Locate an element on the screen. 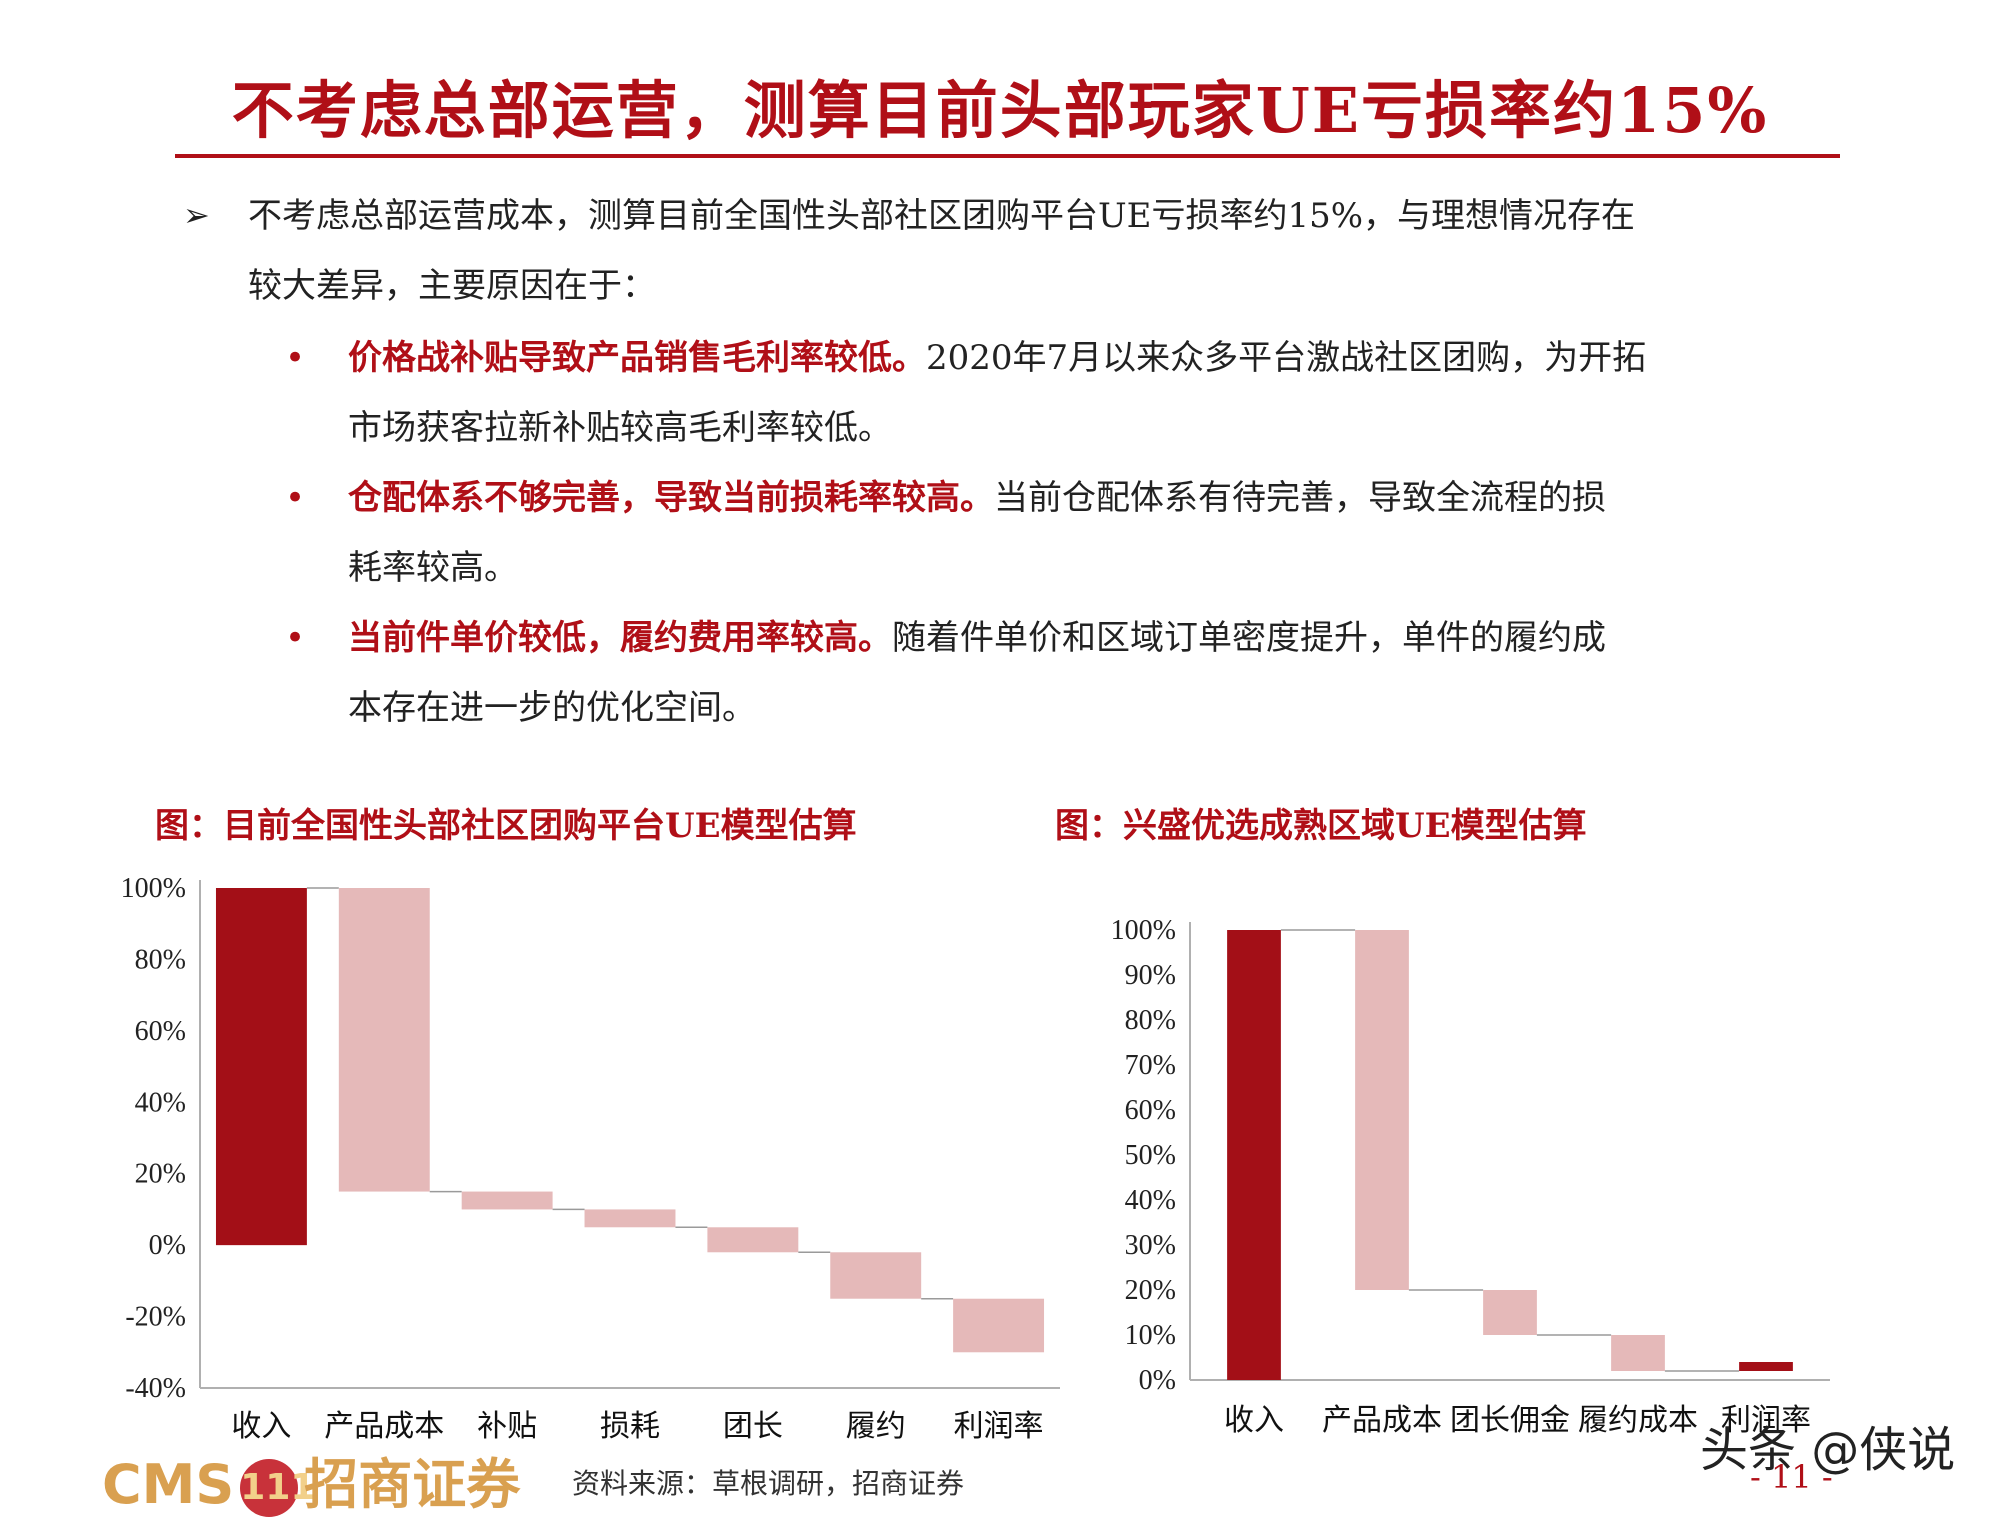  bullet-2-line-2: 耗率较高。 is located at coordinates (433, 568).